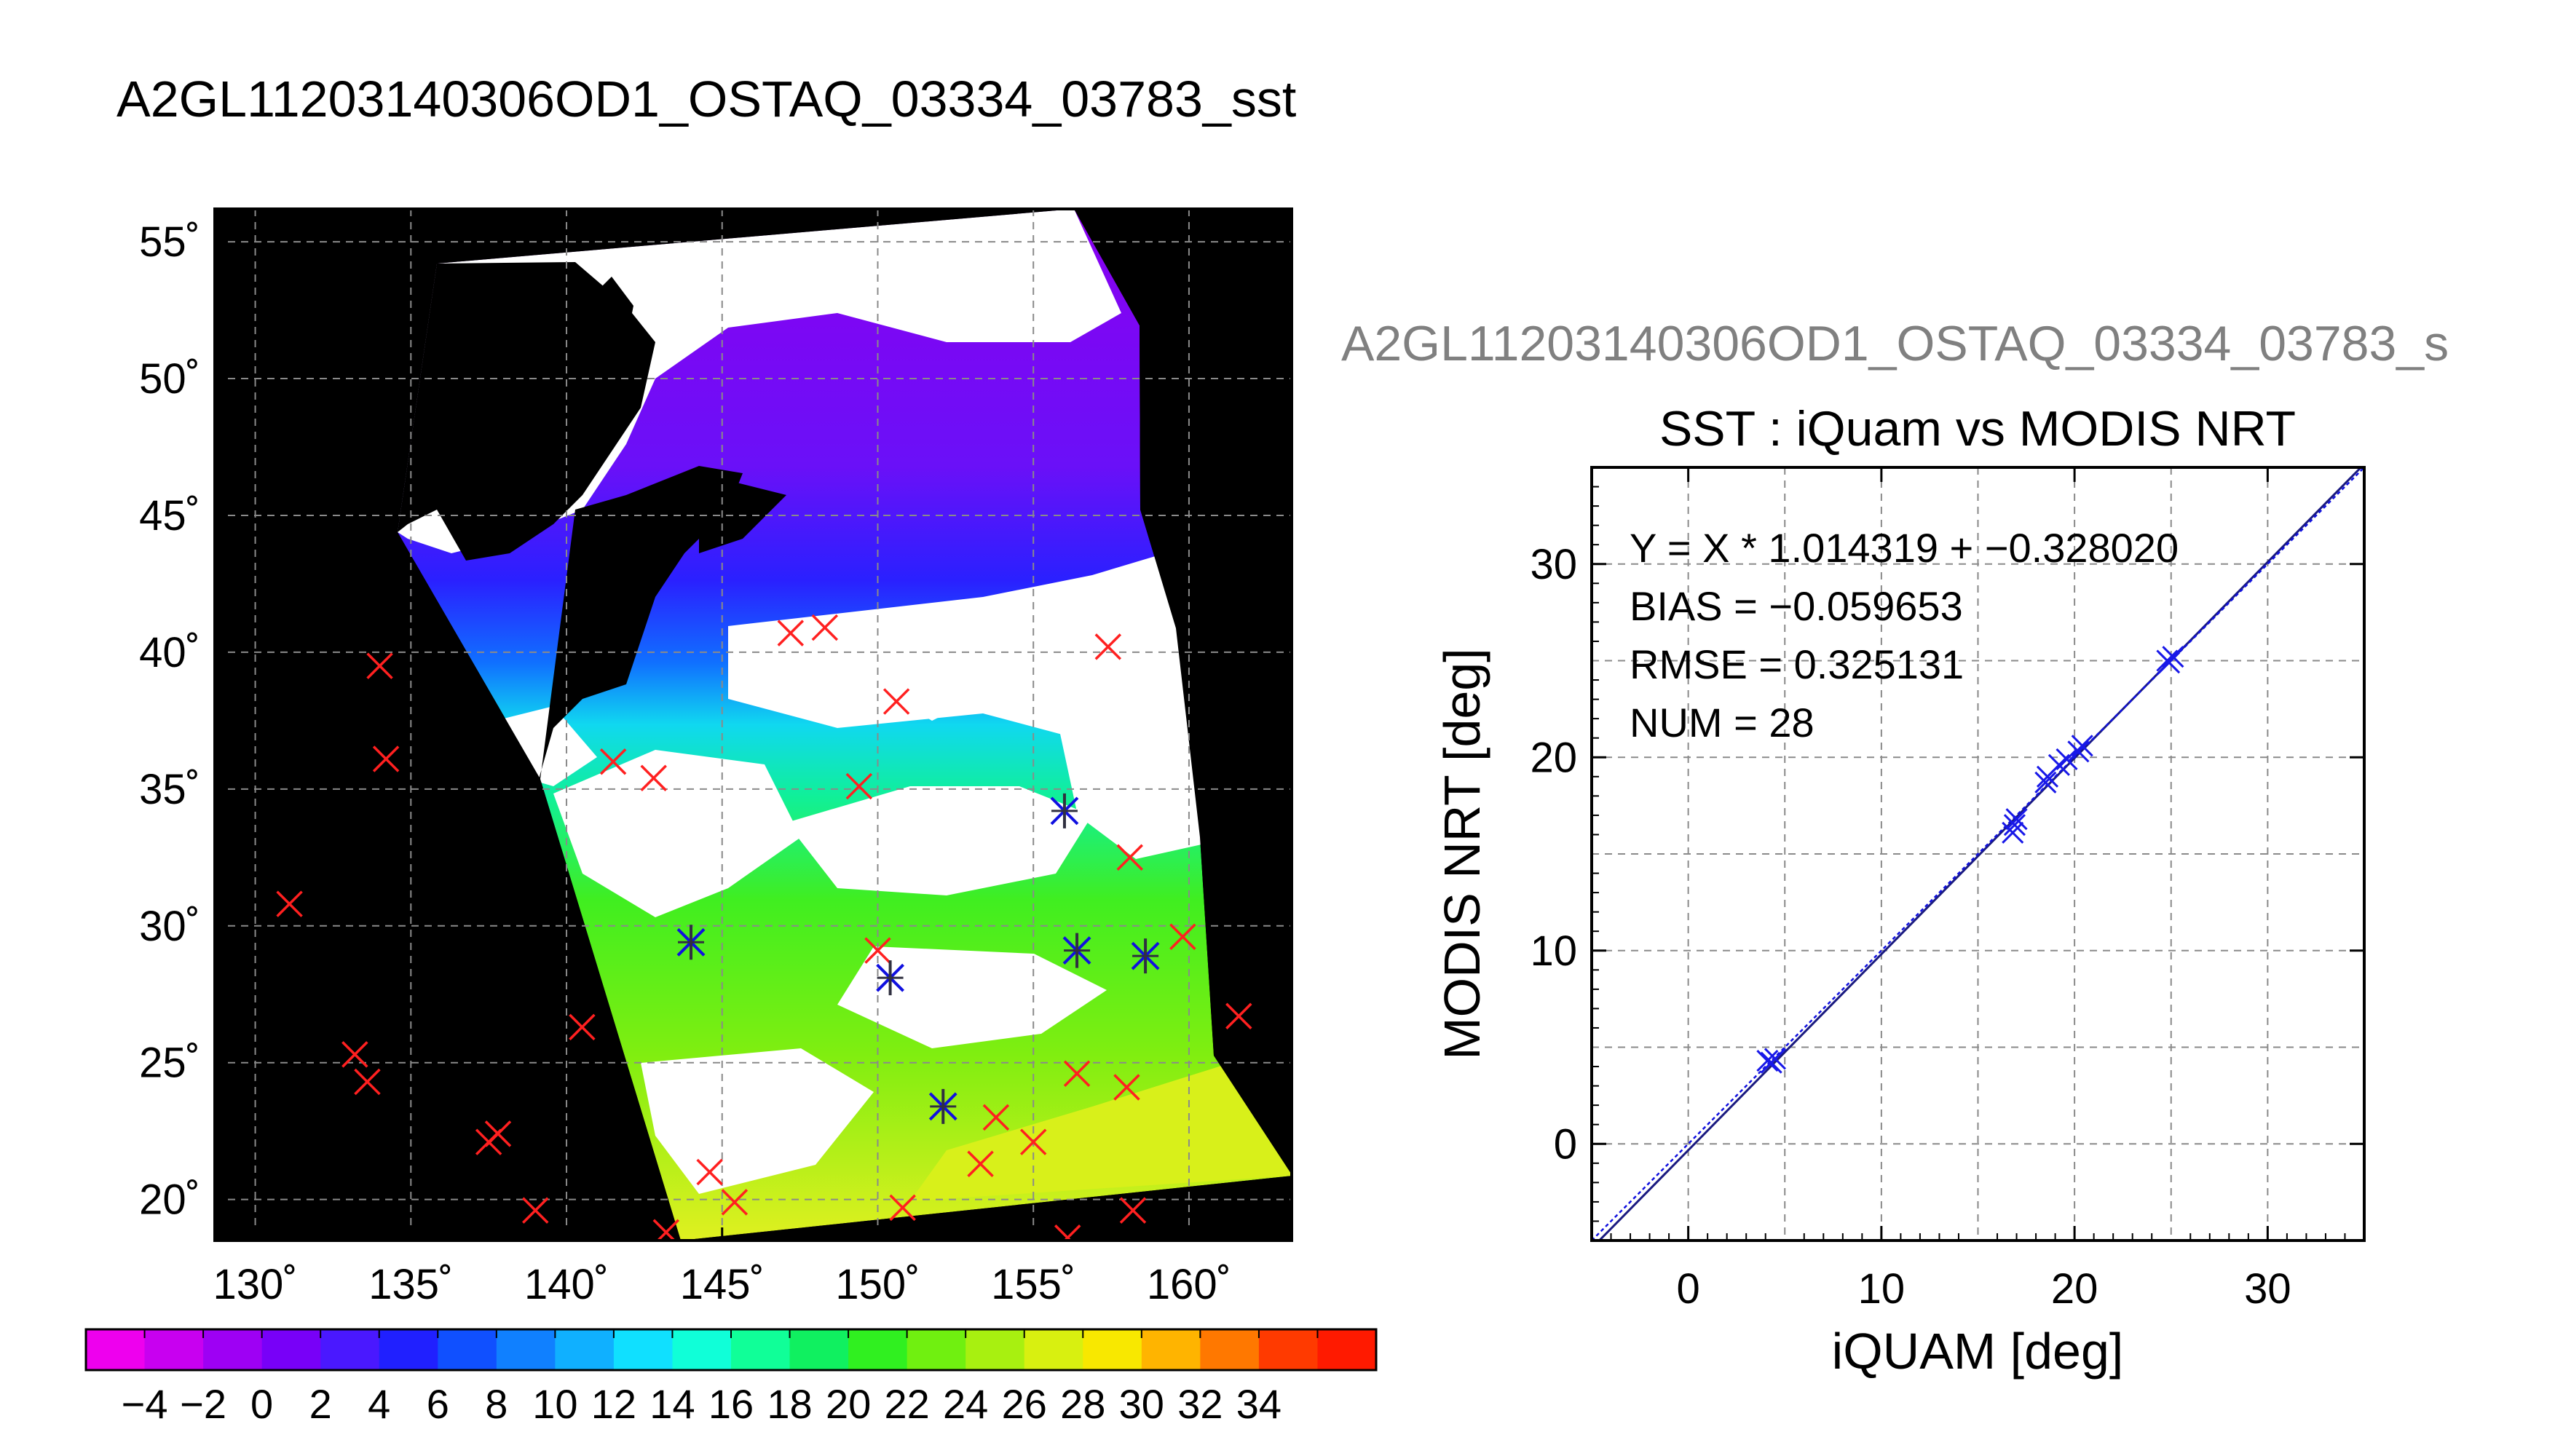 The width and height of the screenshot is (2555, 1456). I want to click on colorbar-label: 30, so click(1141, 1404).